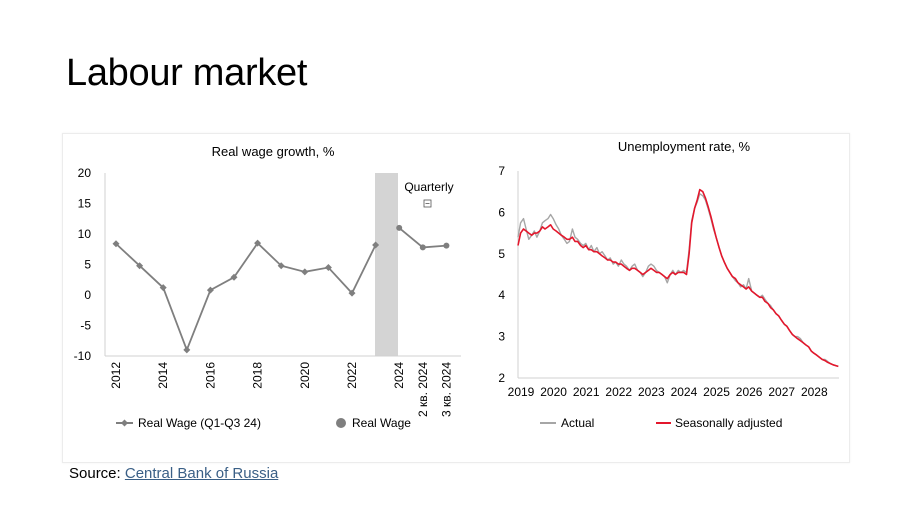 This screenshot has height=507, width=900. I want to click on wage-y-tick-label: 0, so click(87, 295).